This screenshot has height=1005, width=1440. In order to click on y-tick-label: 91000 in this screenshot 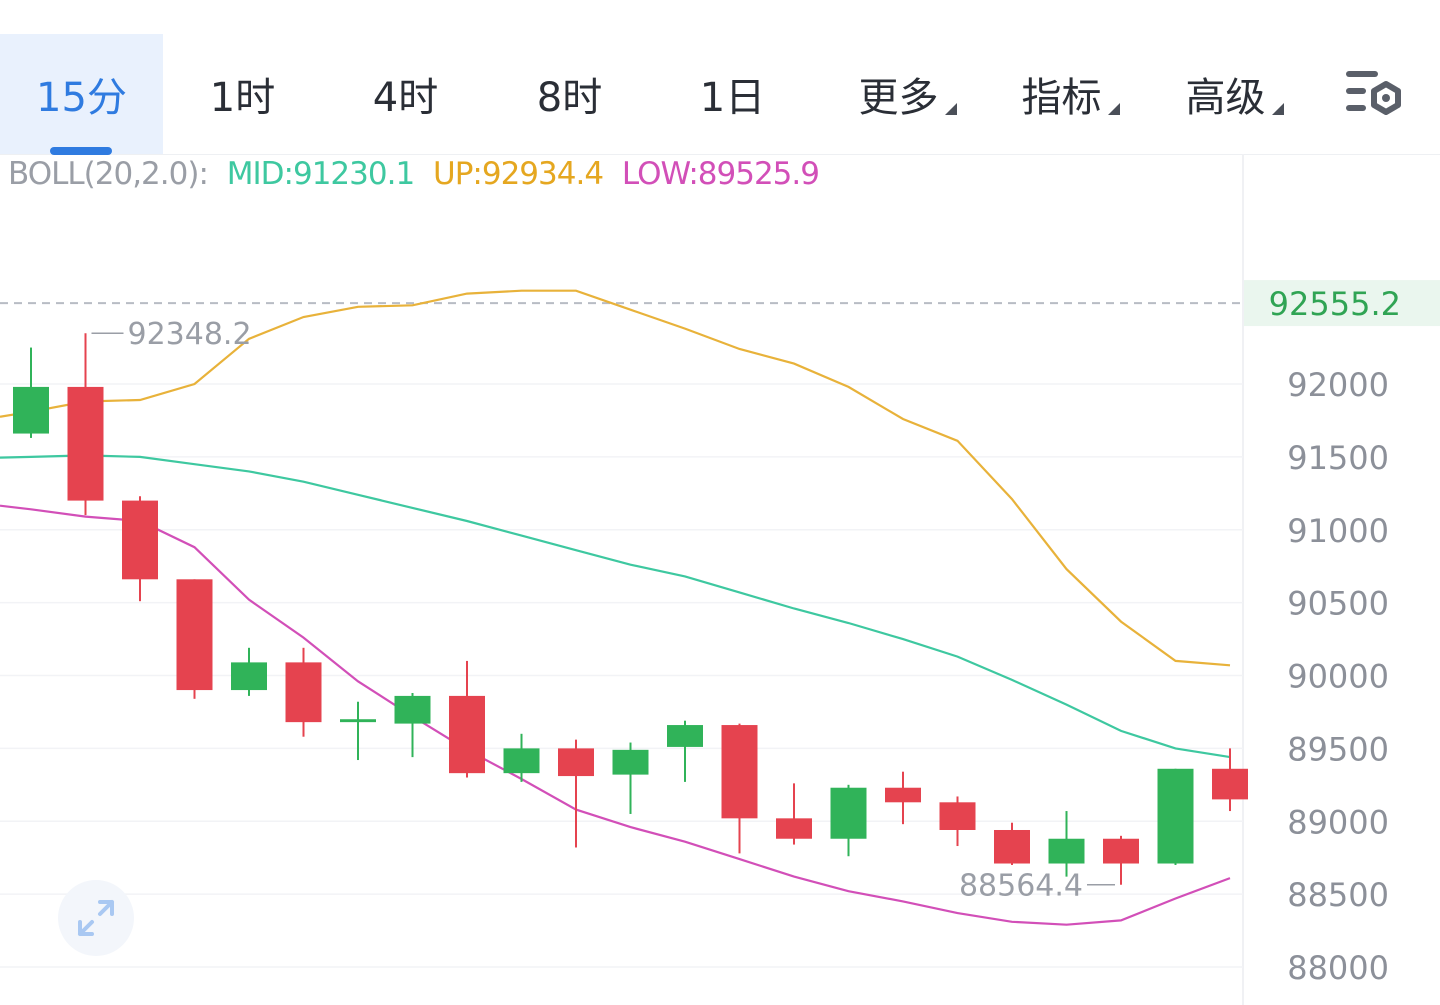, I will do `click(1338, 531)`.